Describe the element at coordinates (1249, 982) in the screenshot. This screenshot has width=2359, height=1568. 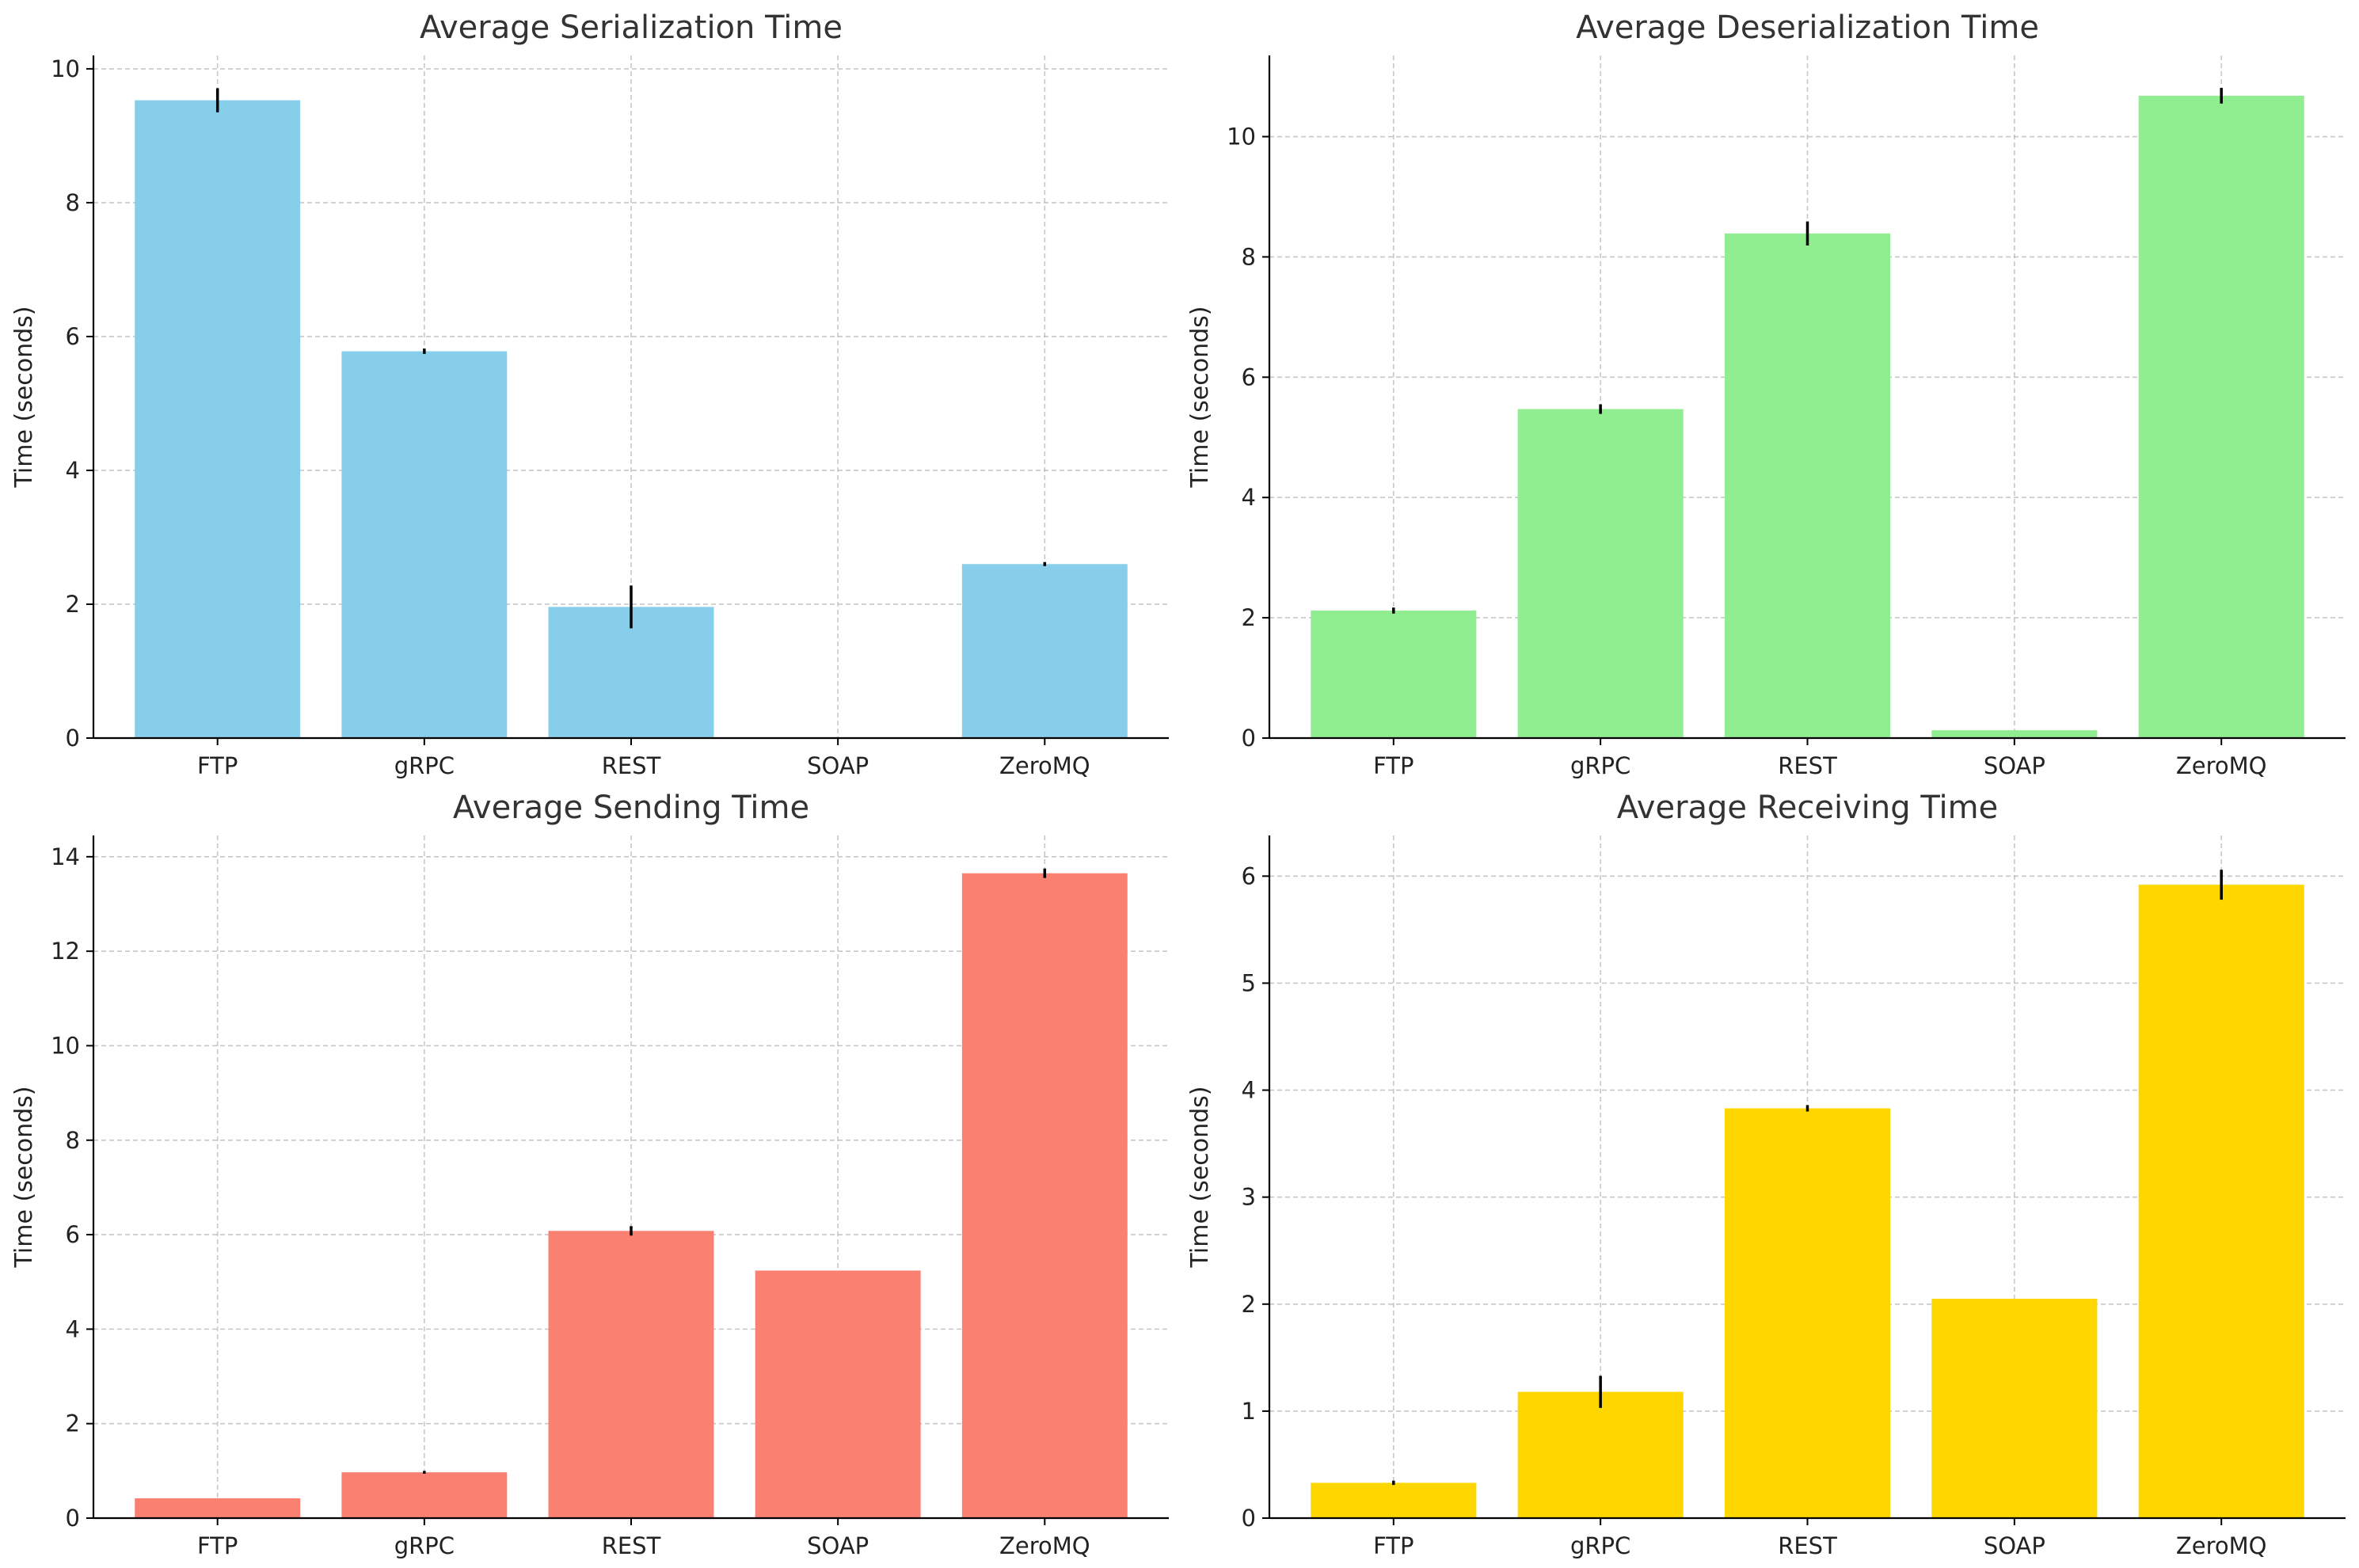
I see `y-tick-label: 5` at that location.